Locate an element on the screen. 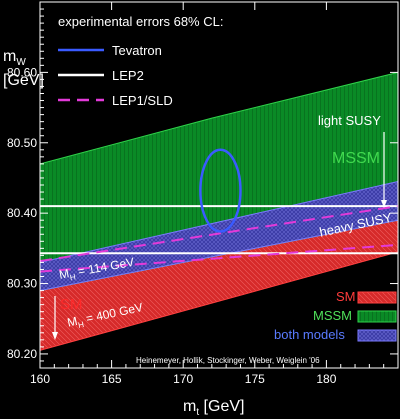  y-axis-title: mW [GeV] is located at coordinates (23, 69).